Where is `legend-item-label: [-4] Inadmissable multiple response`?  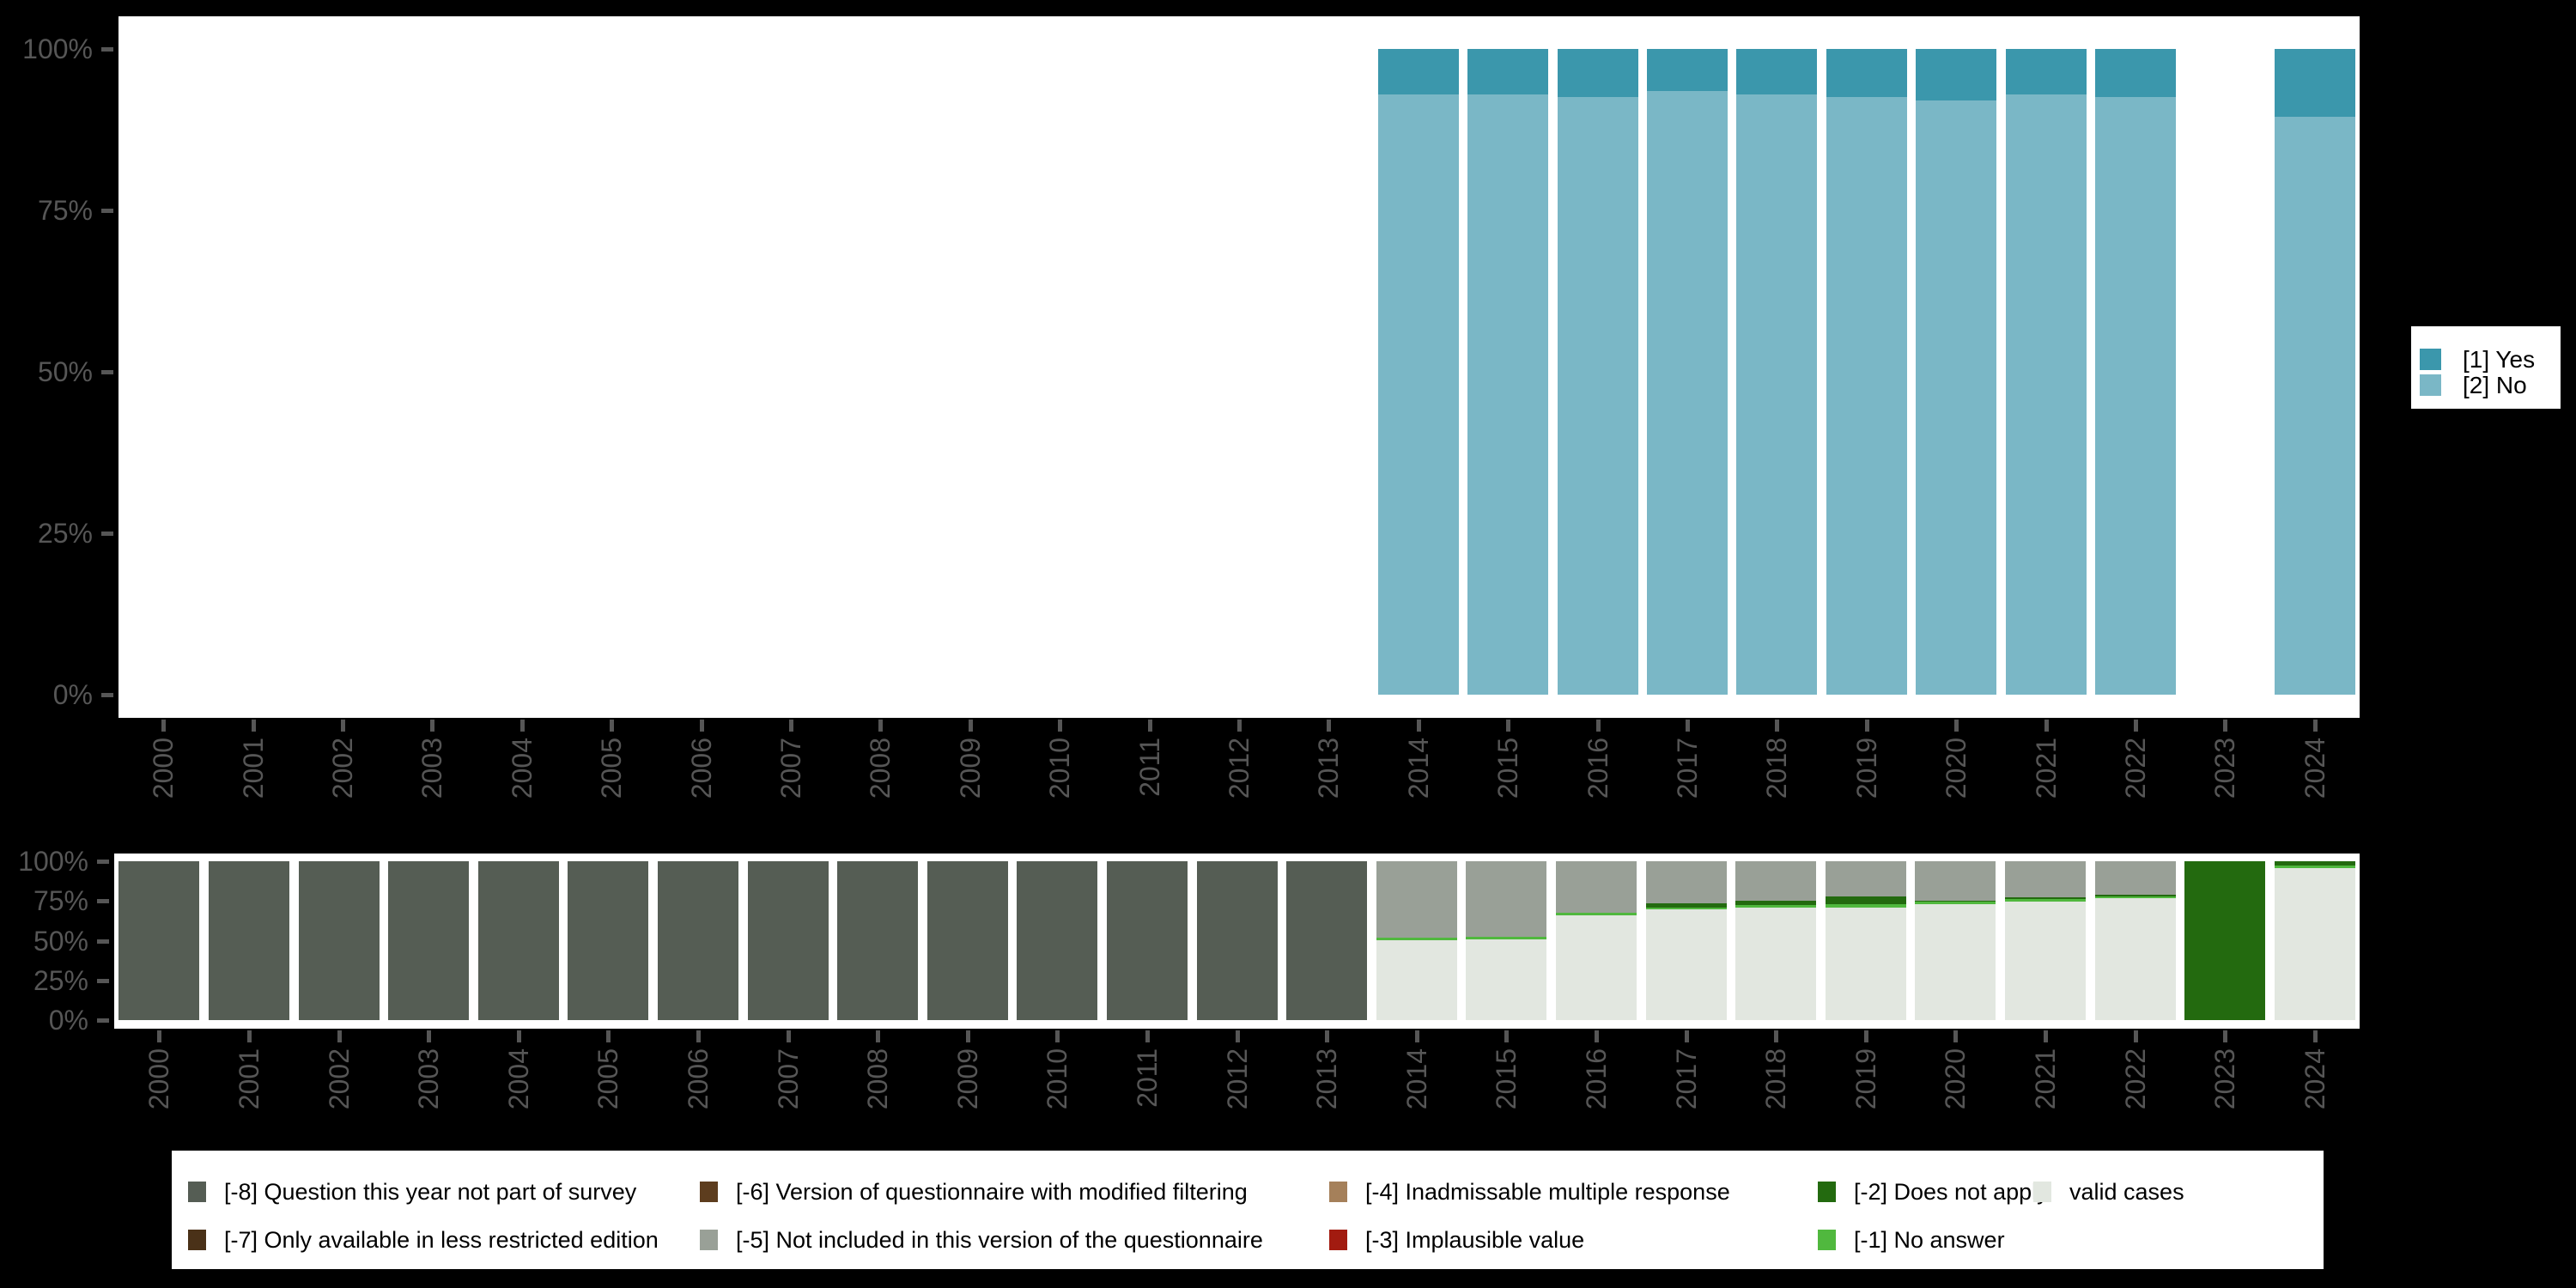 legend-item-label: [-4] Inadmissable multiple response is located at coordinates (1547, 1192).